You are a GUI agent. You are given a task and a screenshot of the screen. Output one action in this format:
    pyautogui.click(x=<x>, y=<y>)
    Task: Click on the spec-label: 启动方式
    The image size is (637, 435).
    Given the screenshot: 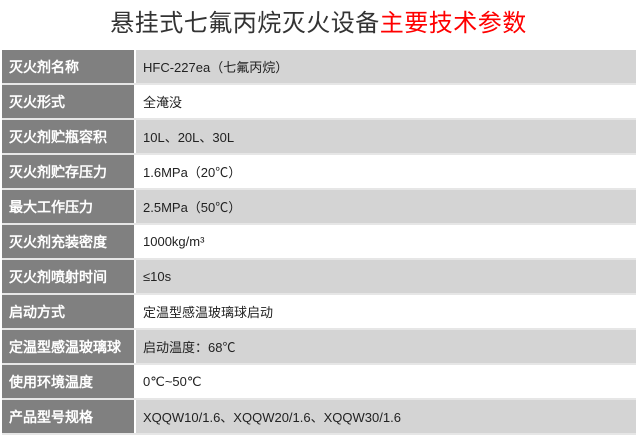 What is the action you would take?
    pyautogui.click(x=69, y=312)
    